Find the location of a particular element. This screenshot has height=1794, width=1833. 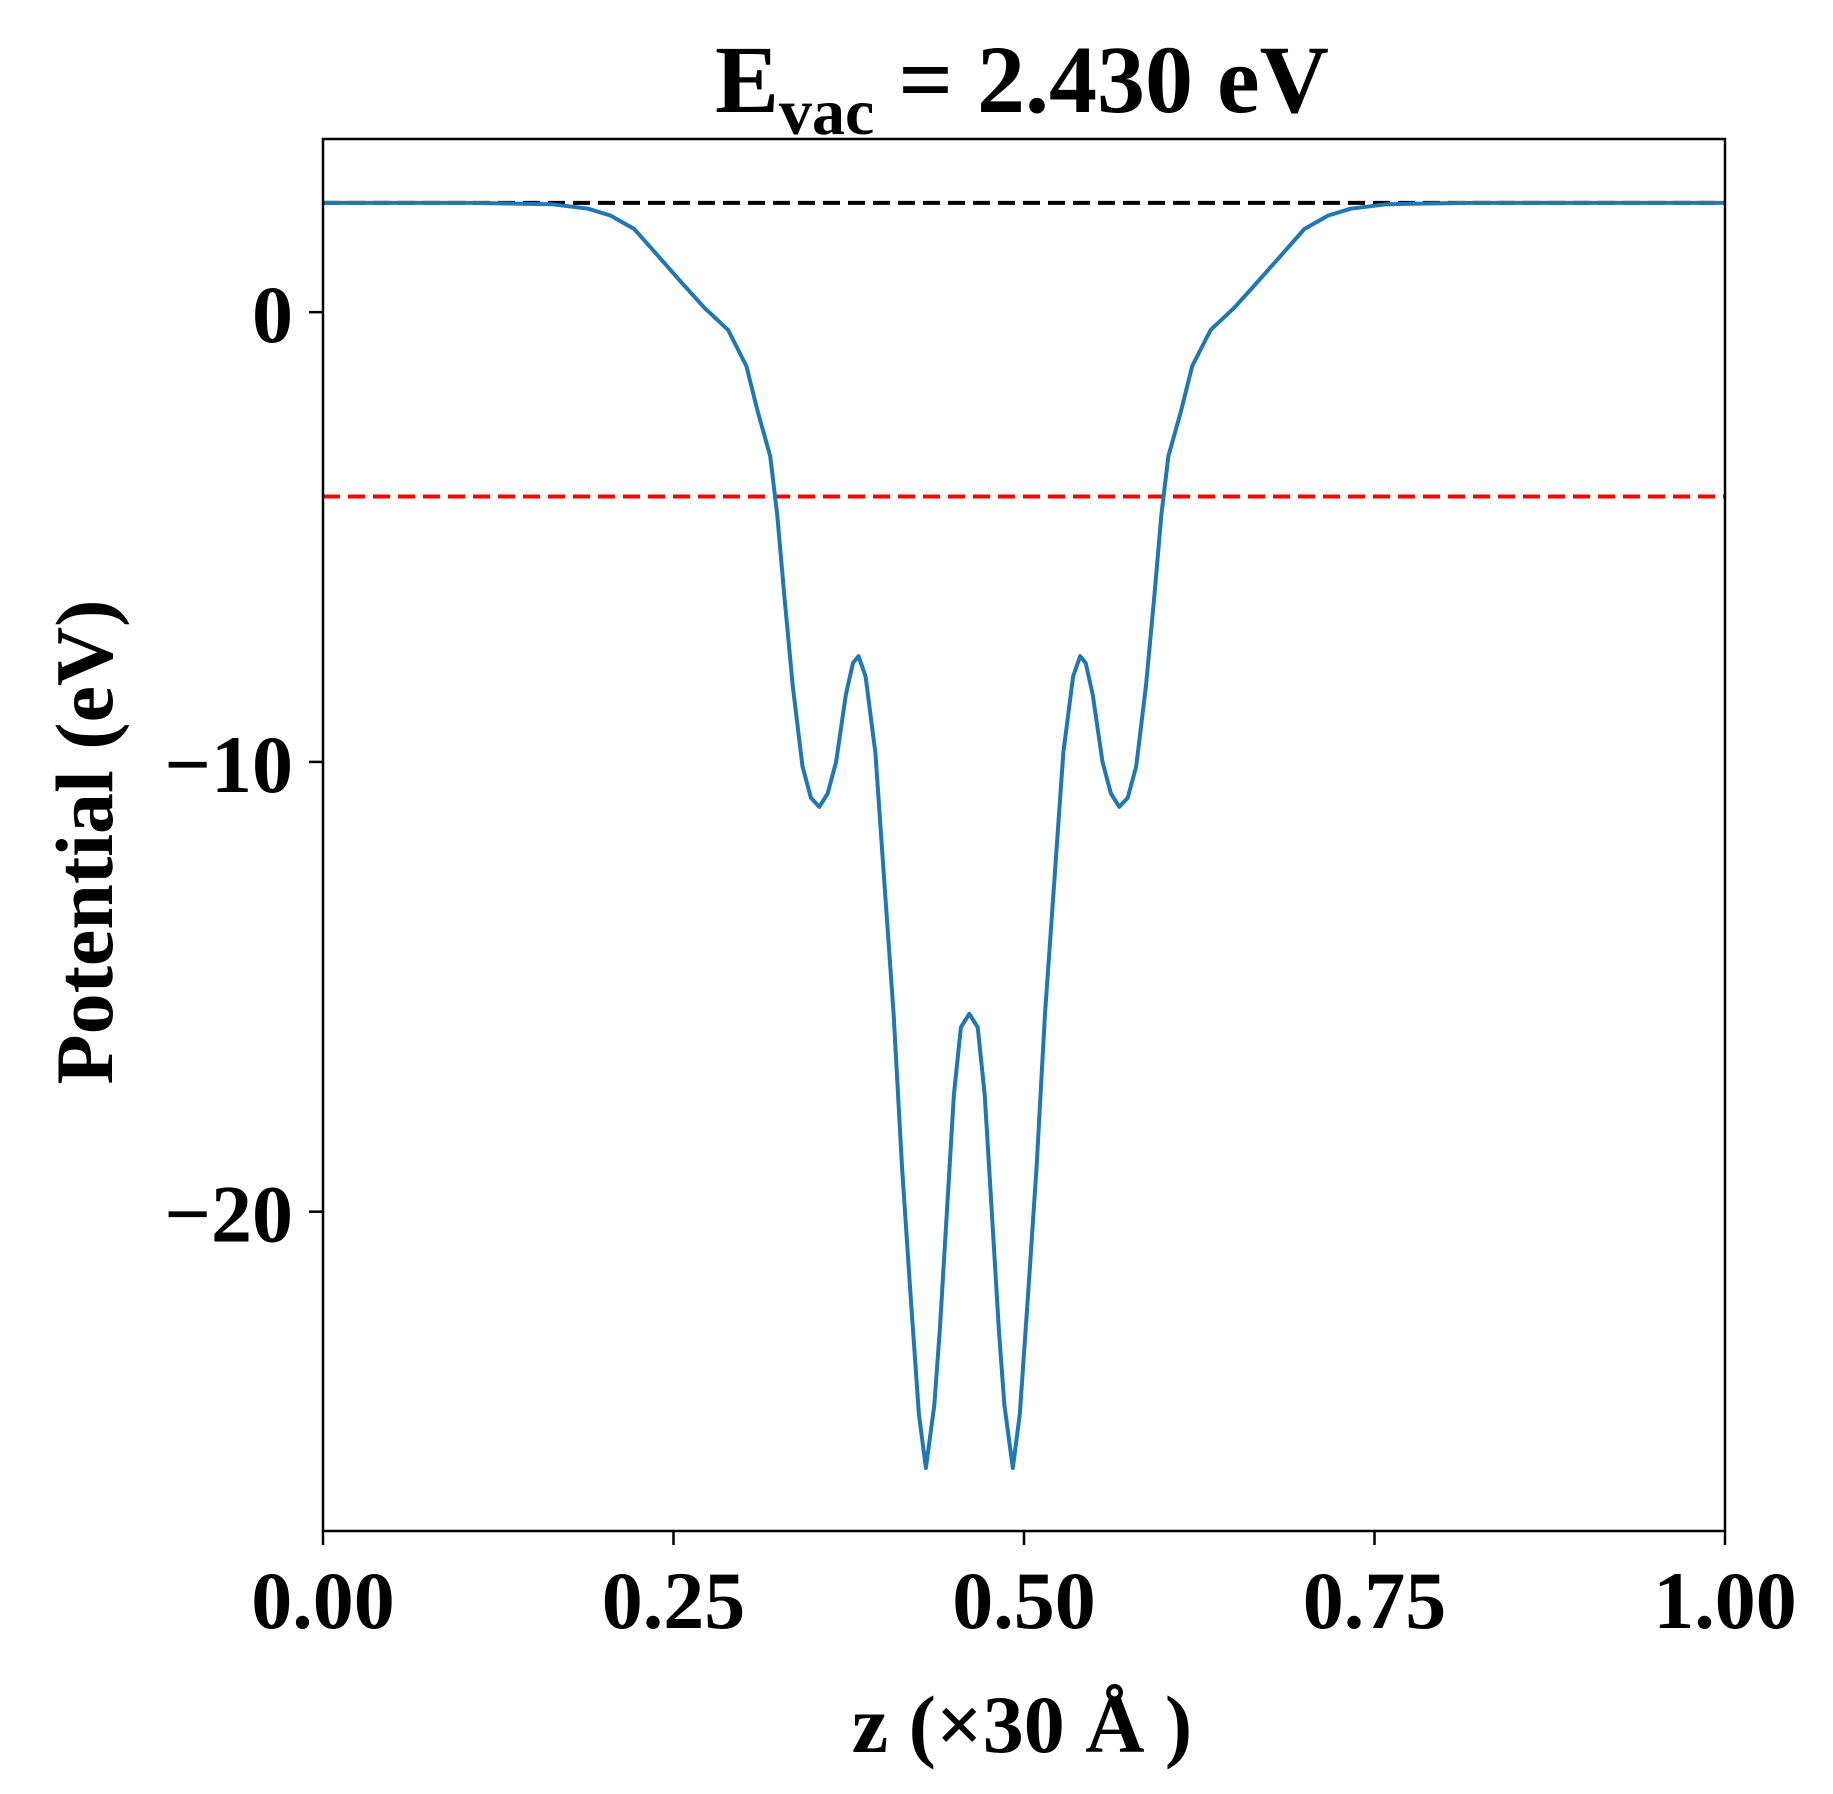

x-axis: 0.00 0.25 0.50 0.75 1.00 is located at coordinates (1024, 1588).